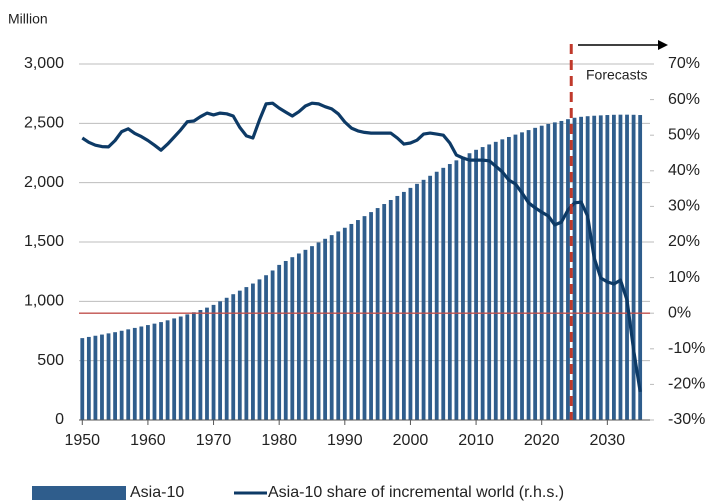 The image size is (720, 501). What do you see at coordinates (411, 440) in the screenshot?
I see `x-tick-label: 2000` at bounding box center [411, 440].